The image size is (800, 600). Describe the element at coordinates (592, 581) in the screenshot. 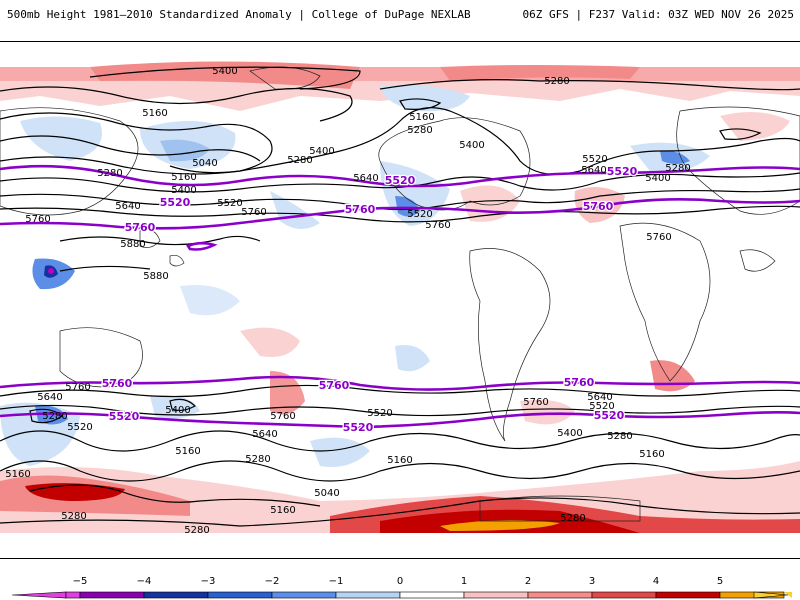

I see `colorbar-tick-label: 3` at that location.